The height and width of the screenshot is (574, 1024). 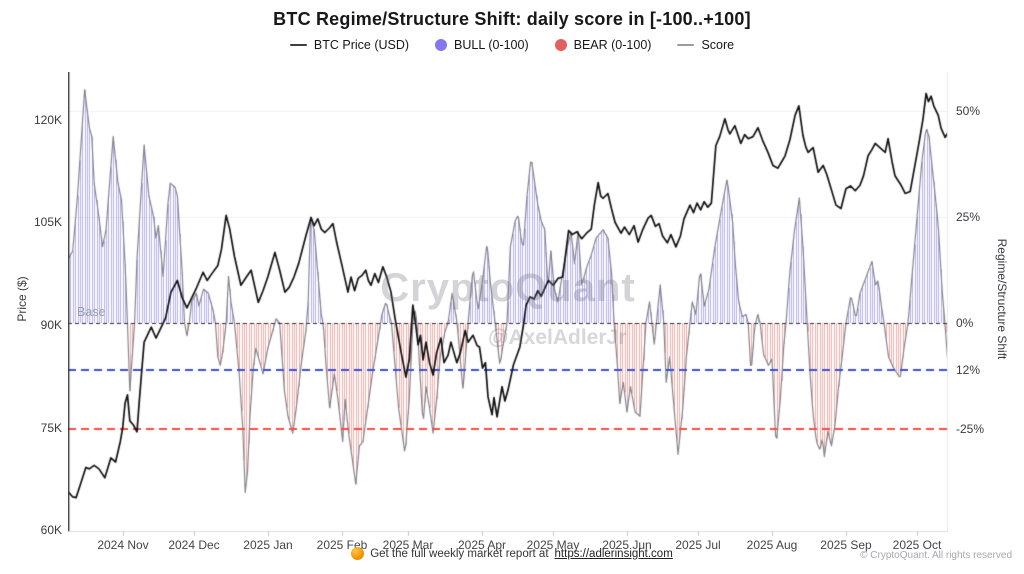 What do you see at coordinates (936, 555) in the screenshot?
I see `copyright-notice: © CryptoQuant. All rights reserved` at bounding box center [936, 555].